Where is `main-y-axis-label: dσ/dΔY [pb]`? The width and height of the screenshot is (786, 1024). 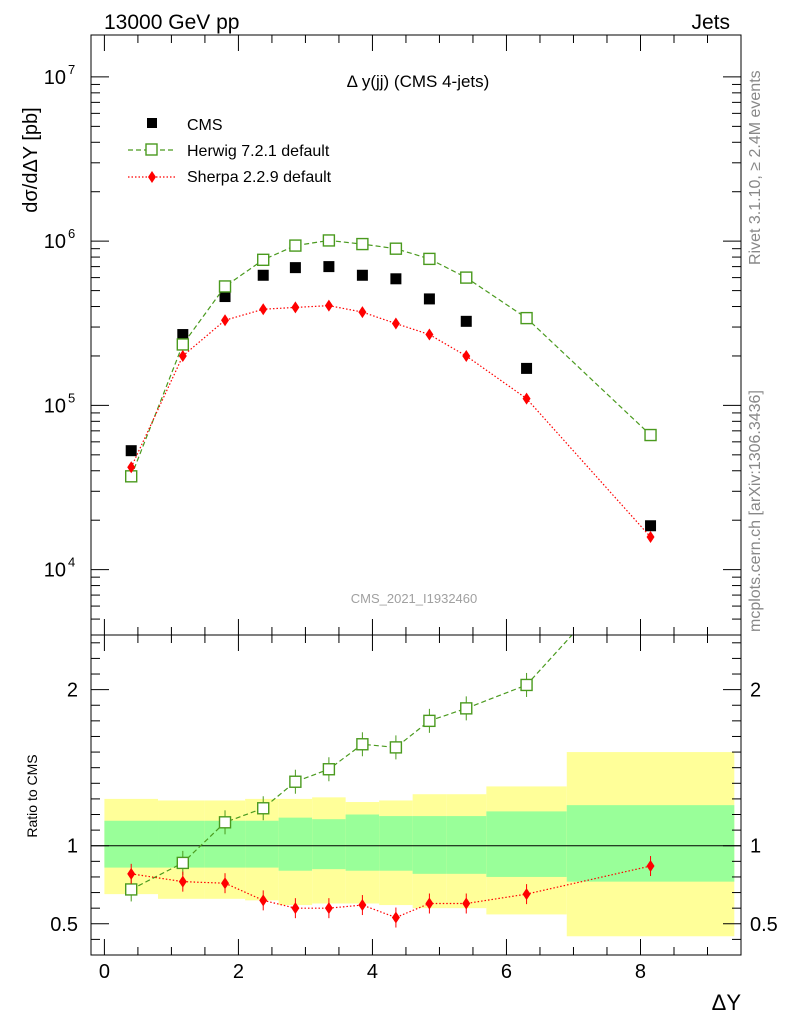 main-y-axis-label: dσ/dΔY [pb] is located at coordinates (31, 159).